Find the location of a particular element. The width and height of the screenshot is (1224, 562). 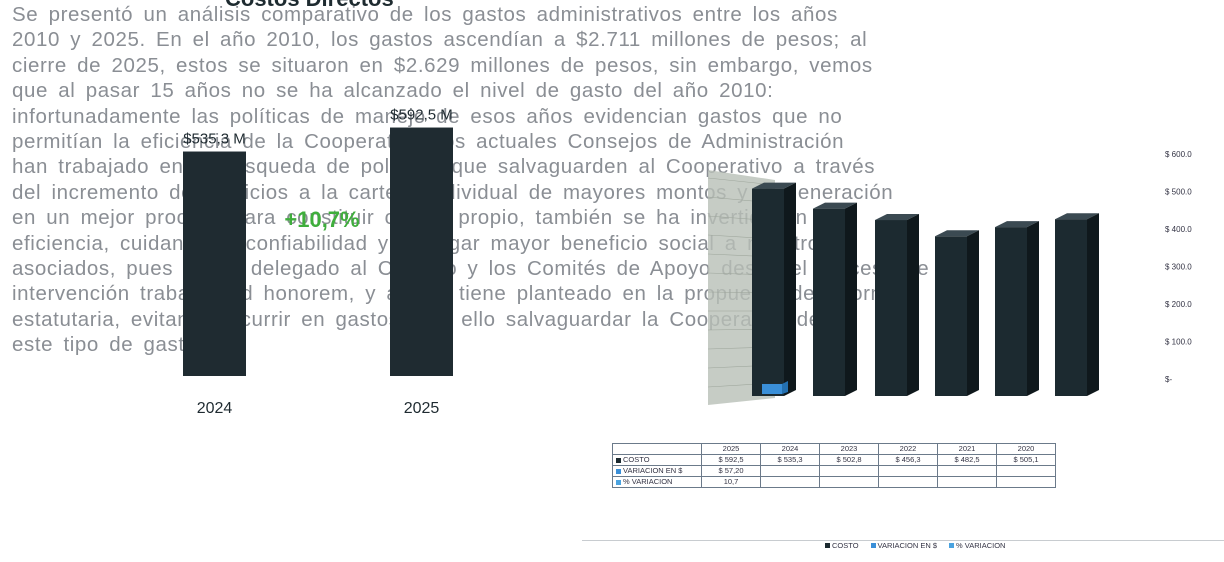

legend-label: COSTO is located at coordinates (845, 545).